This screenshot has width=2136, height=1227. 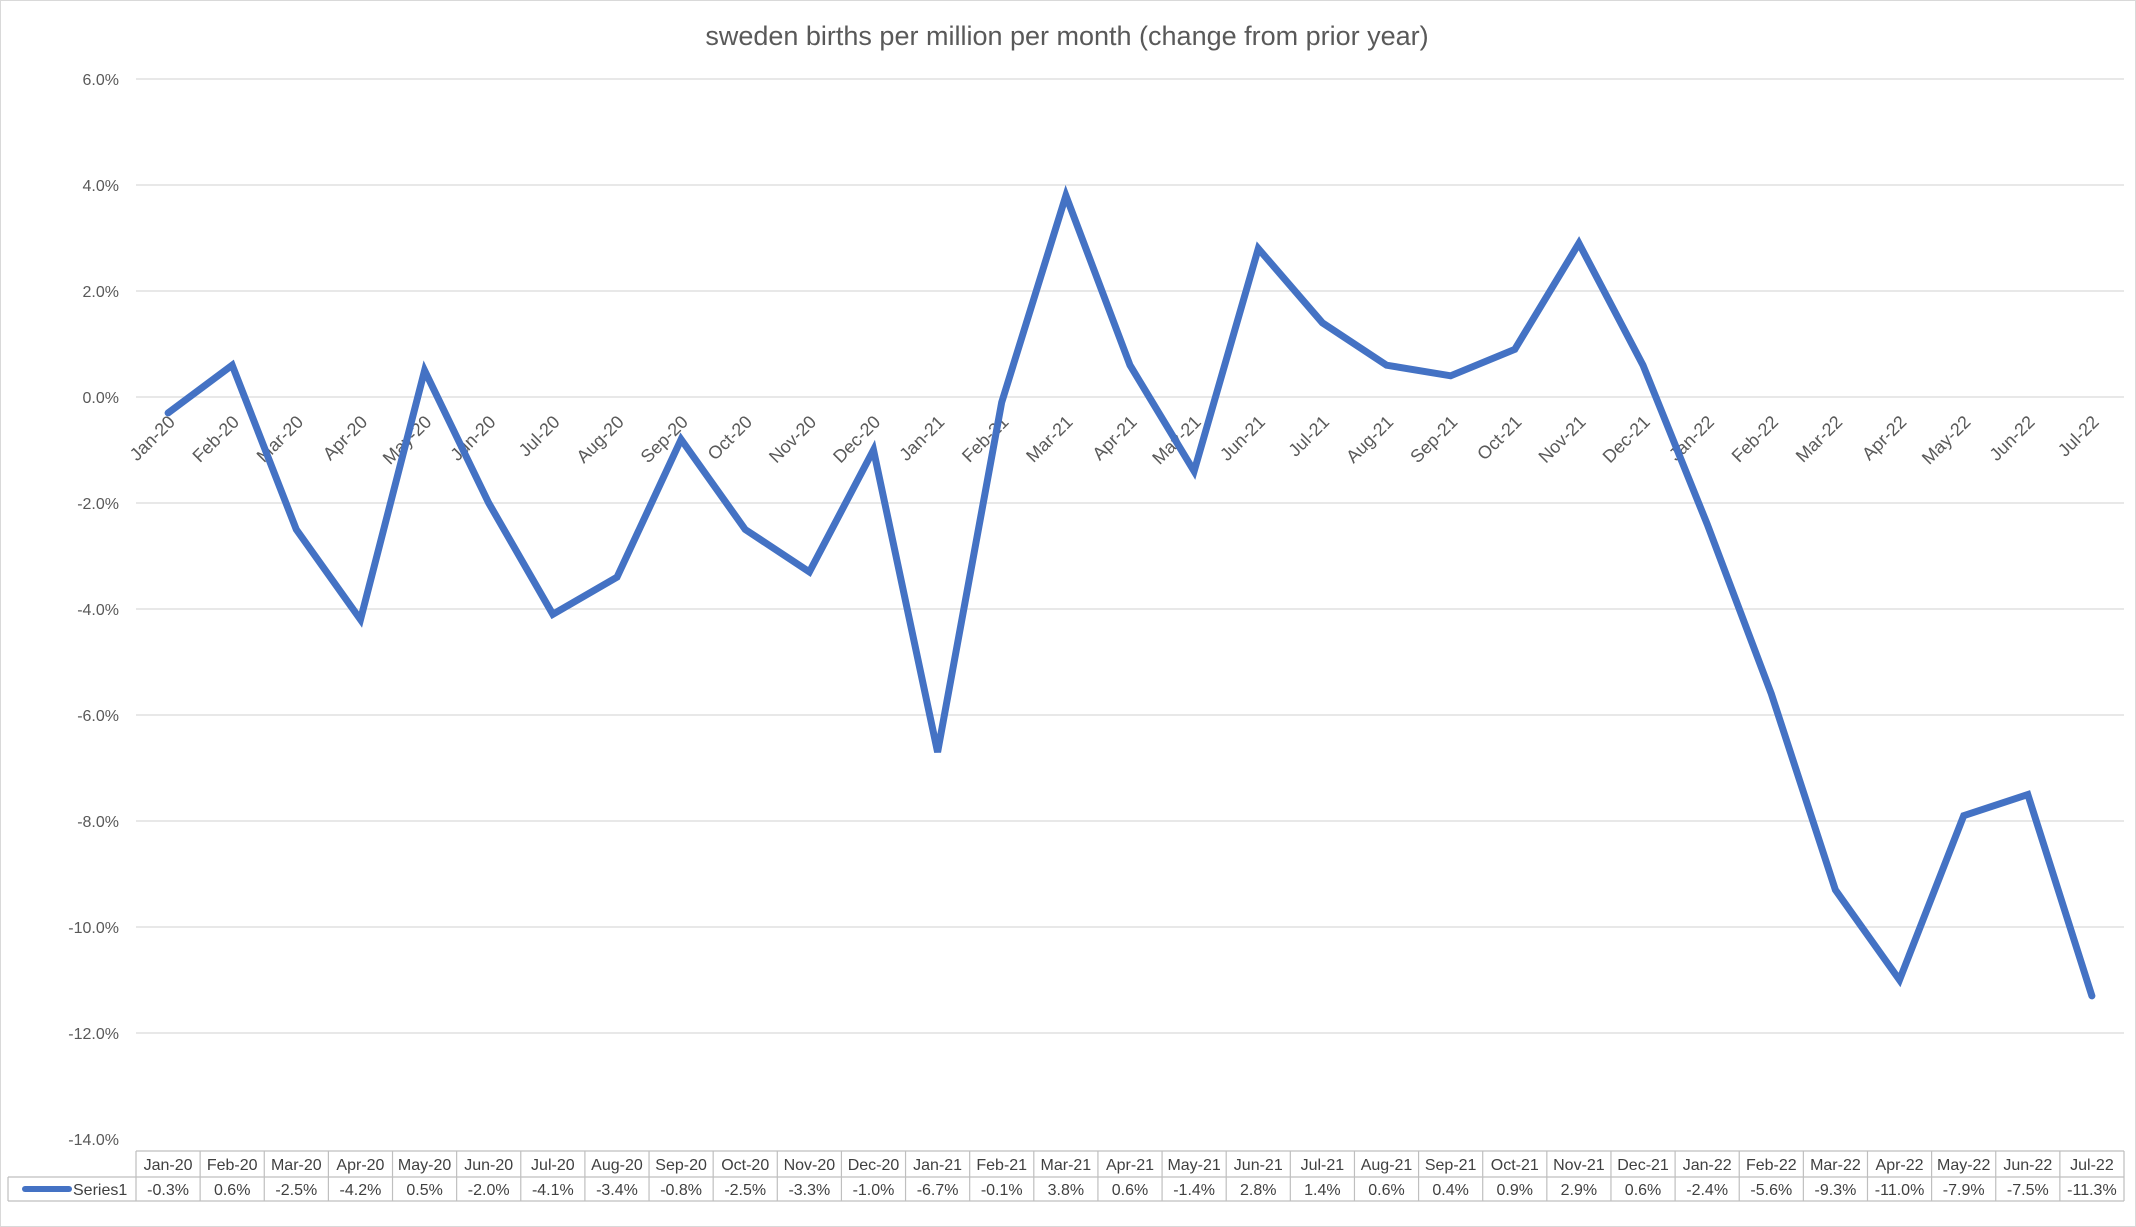 I want to click on y-tick-label: 0.0%, so click(x=101, y=398).